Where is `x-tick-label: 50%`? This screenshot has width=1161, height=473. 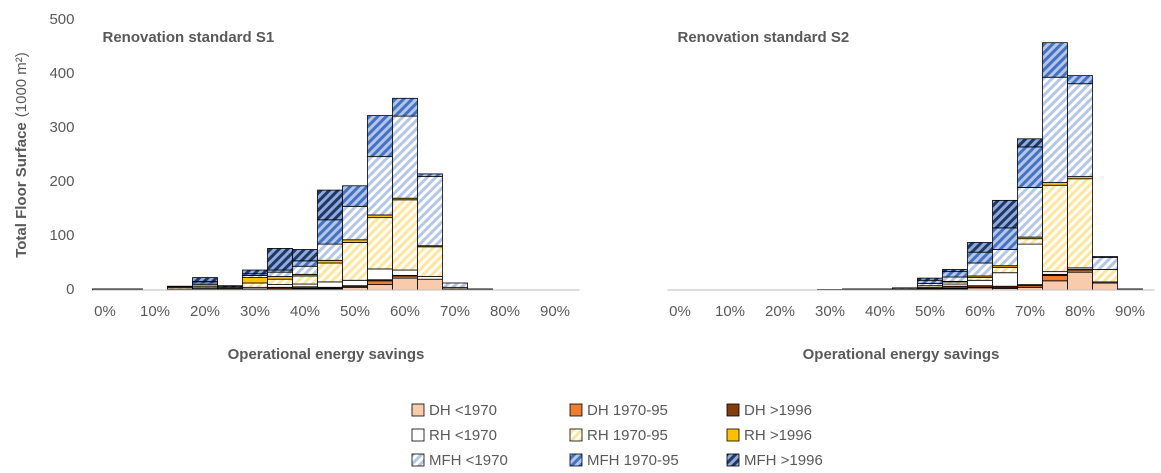 x-tick-label: 50% is located at coordinates (930, 311).